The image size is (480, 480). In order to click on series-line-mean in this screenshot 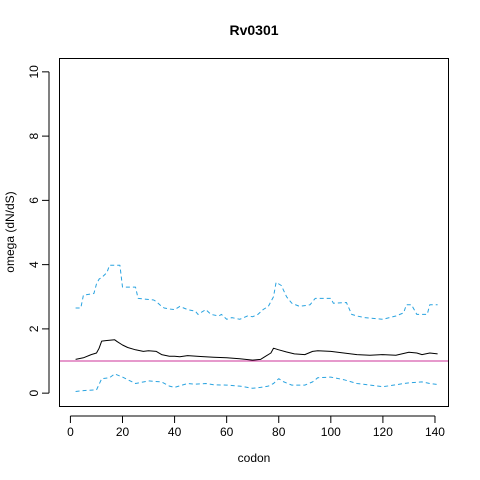, I will do `click(256, 350)`.